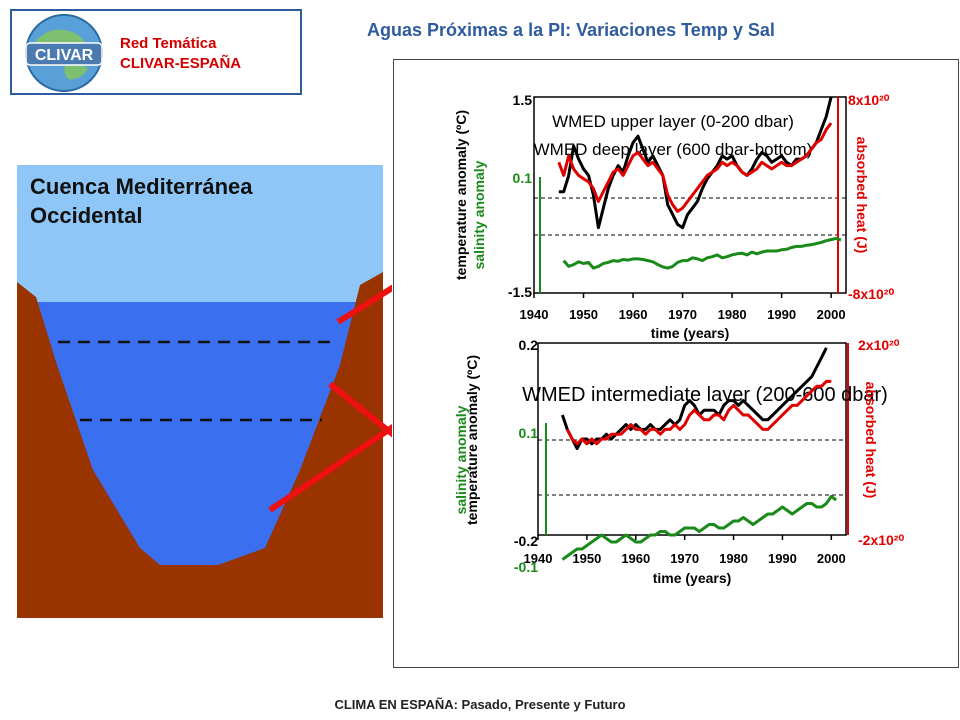 Image resolution: width=960 pixels, height=720 pixels. Describe the element at coordinates (526, 541) in the screenshot. I see `temperature-tick-label: -0.2` at that location.